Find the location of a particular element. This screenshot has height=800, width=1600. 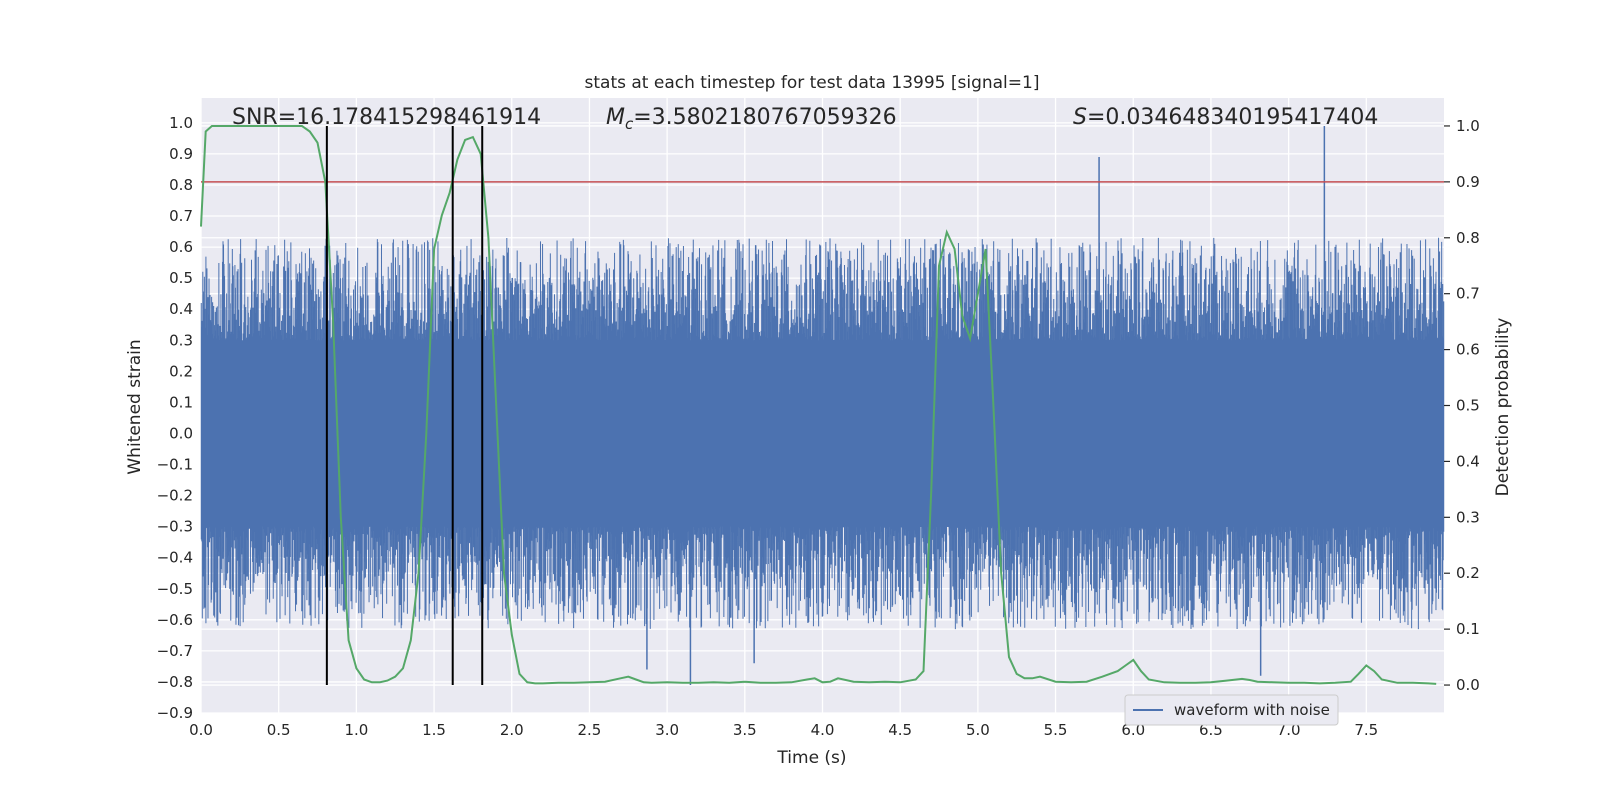

mc-symbol: M is located at coordinates (615, 117).